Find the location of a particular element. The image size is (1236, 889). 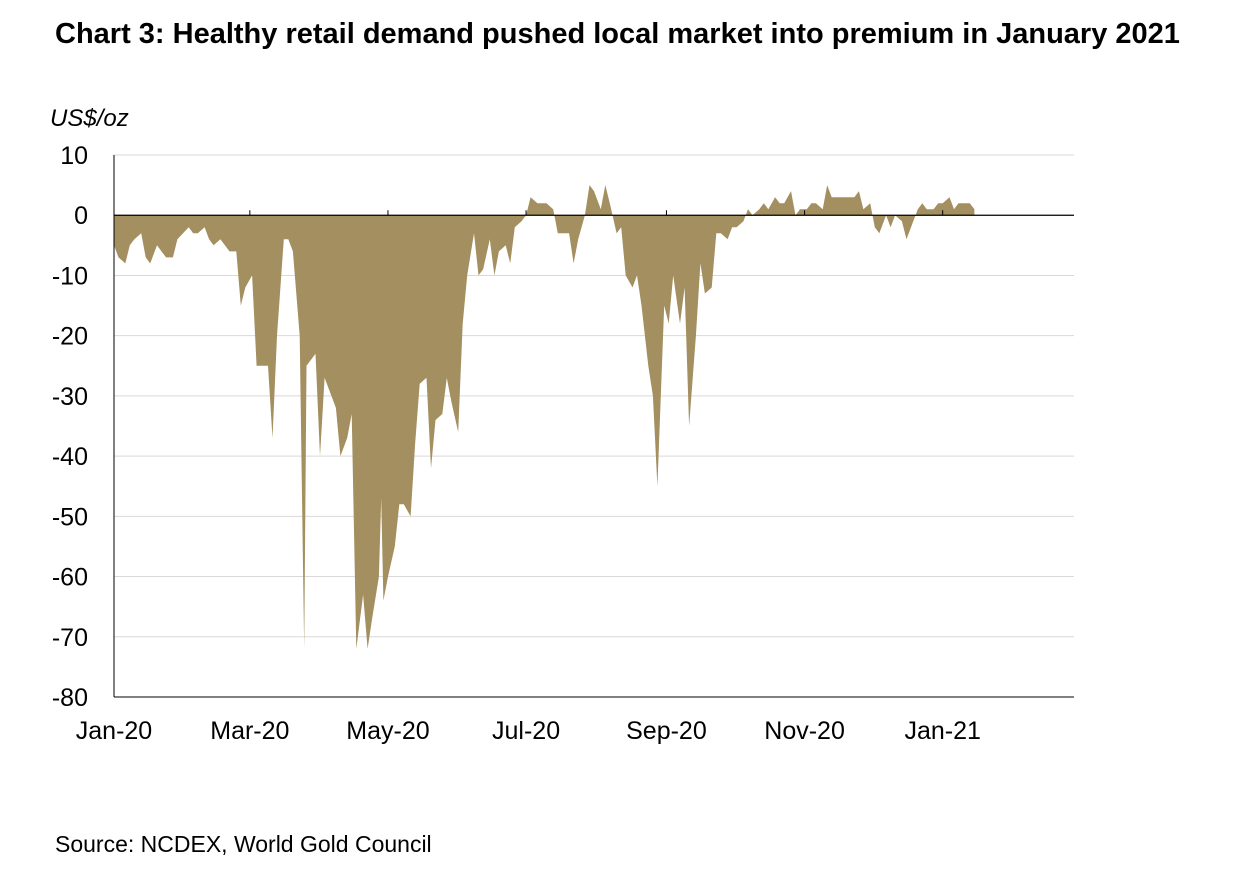

y-tick-label: 10 is located at coordinates (74, 156).